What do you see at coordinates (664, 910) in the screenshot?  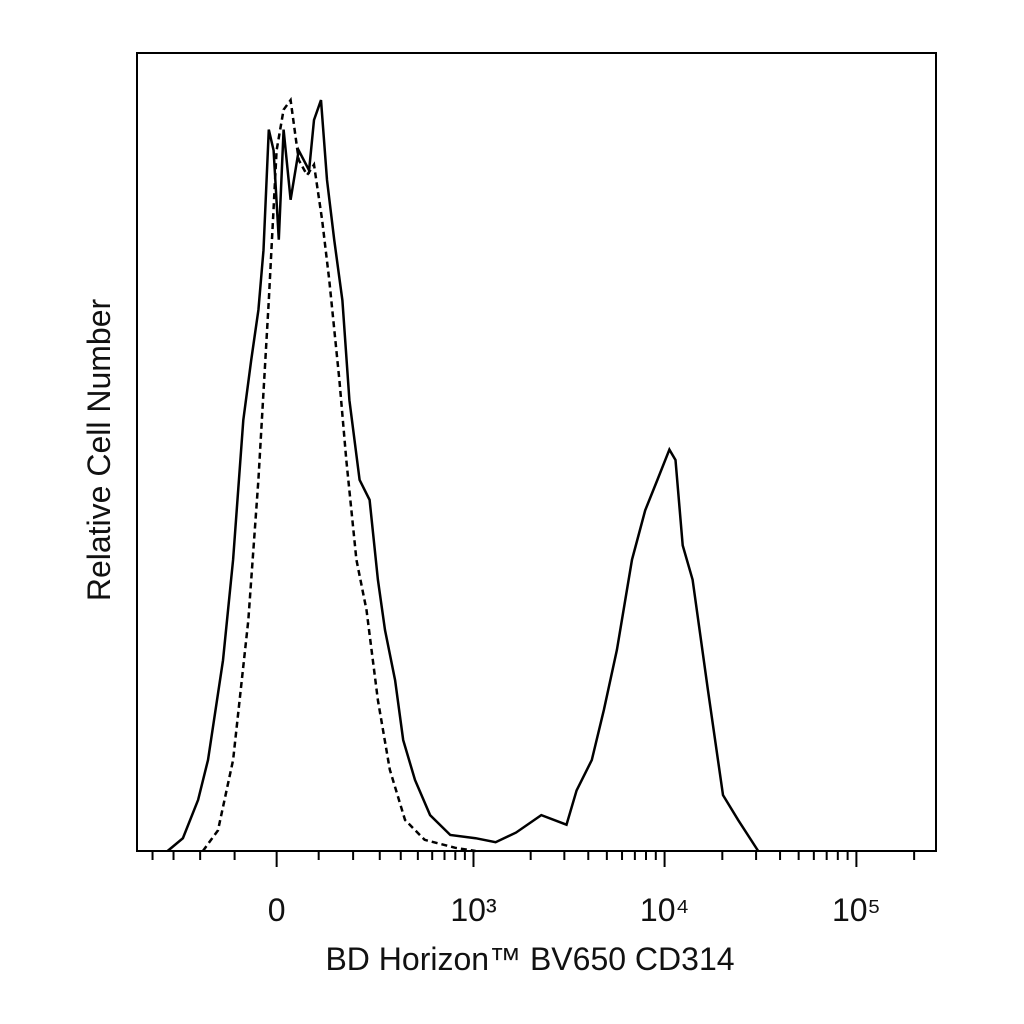 I see `x-tick-label: 10⁴` at bounding box center [664, 910].